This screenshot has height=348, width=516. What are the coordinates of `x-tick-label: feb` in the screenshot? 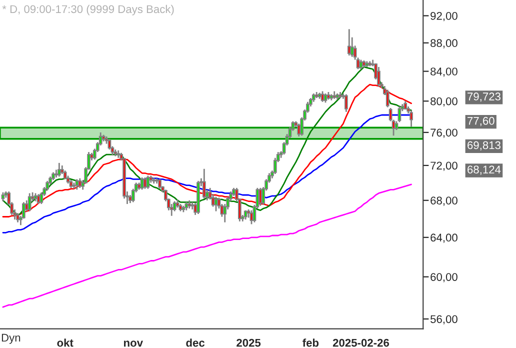 It's located at (310, 342).